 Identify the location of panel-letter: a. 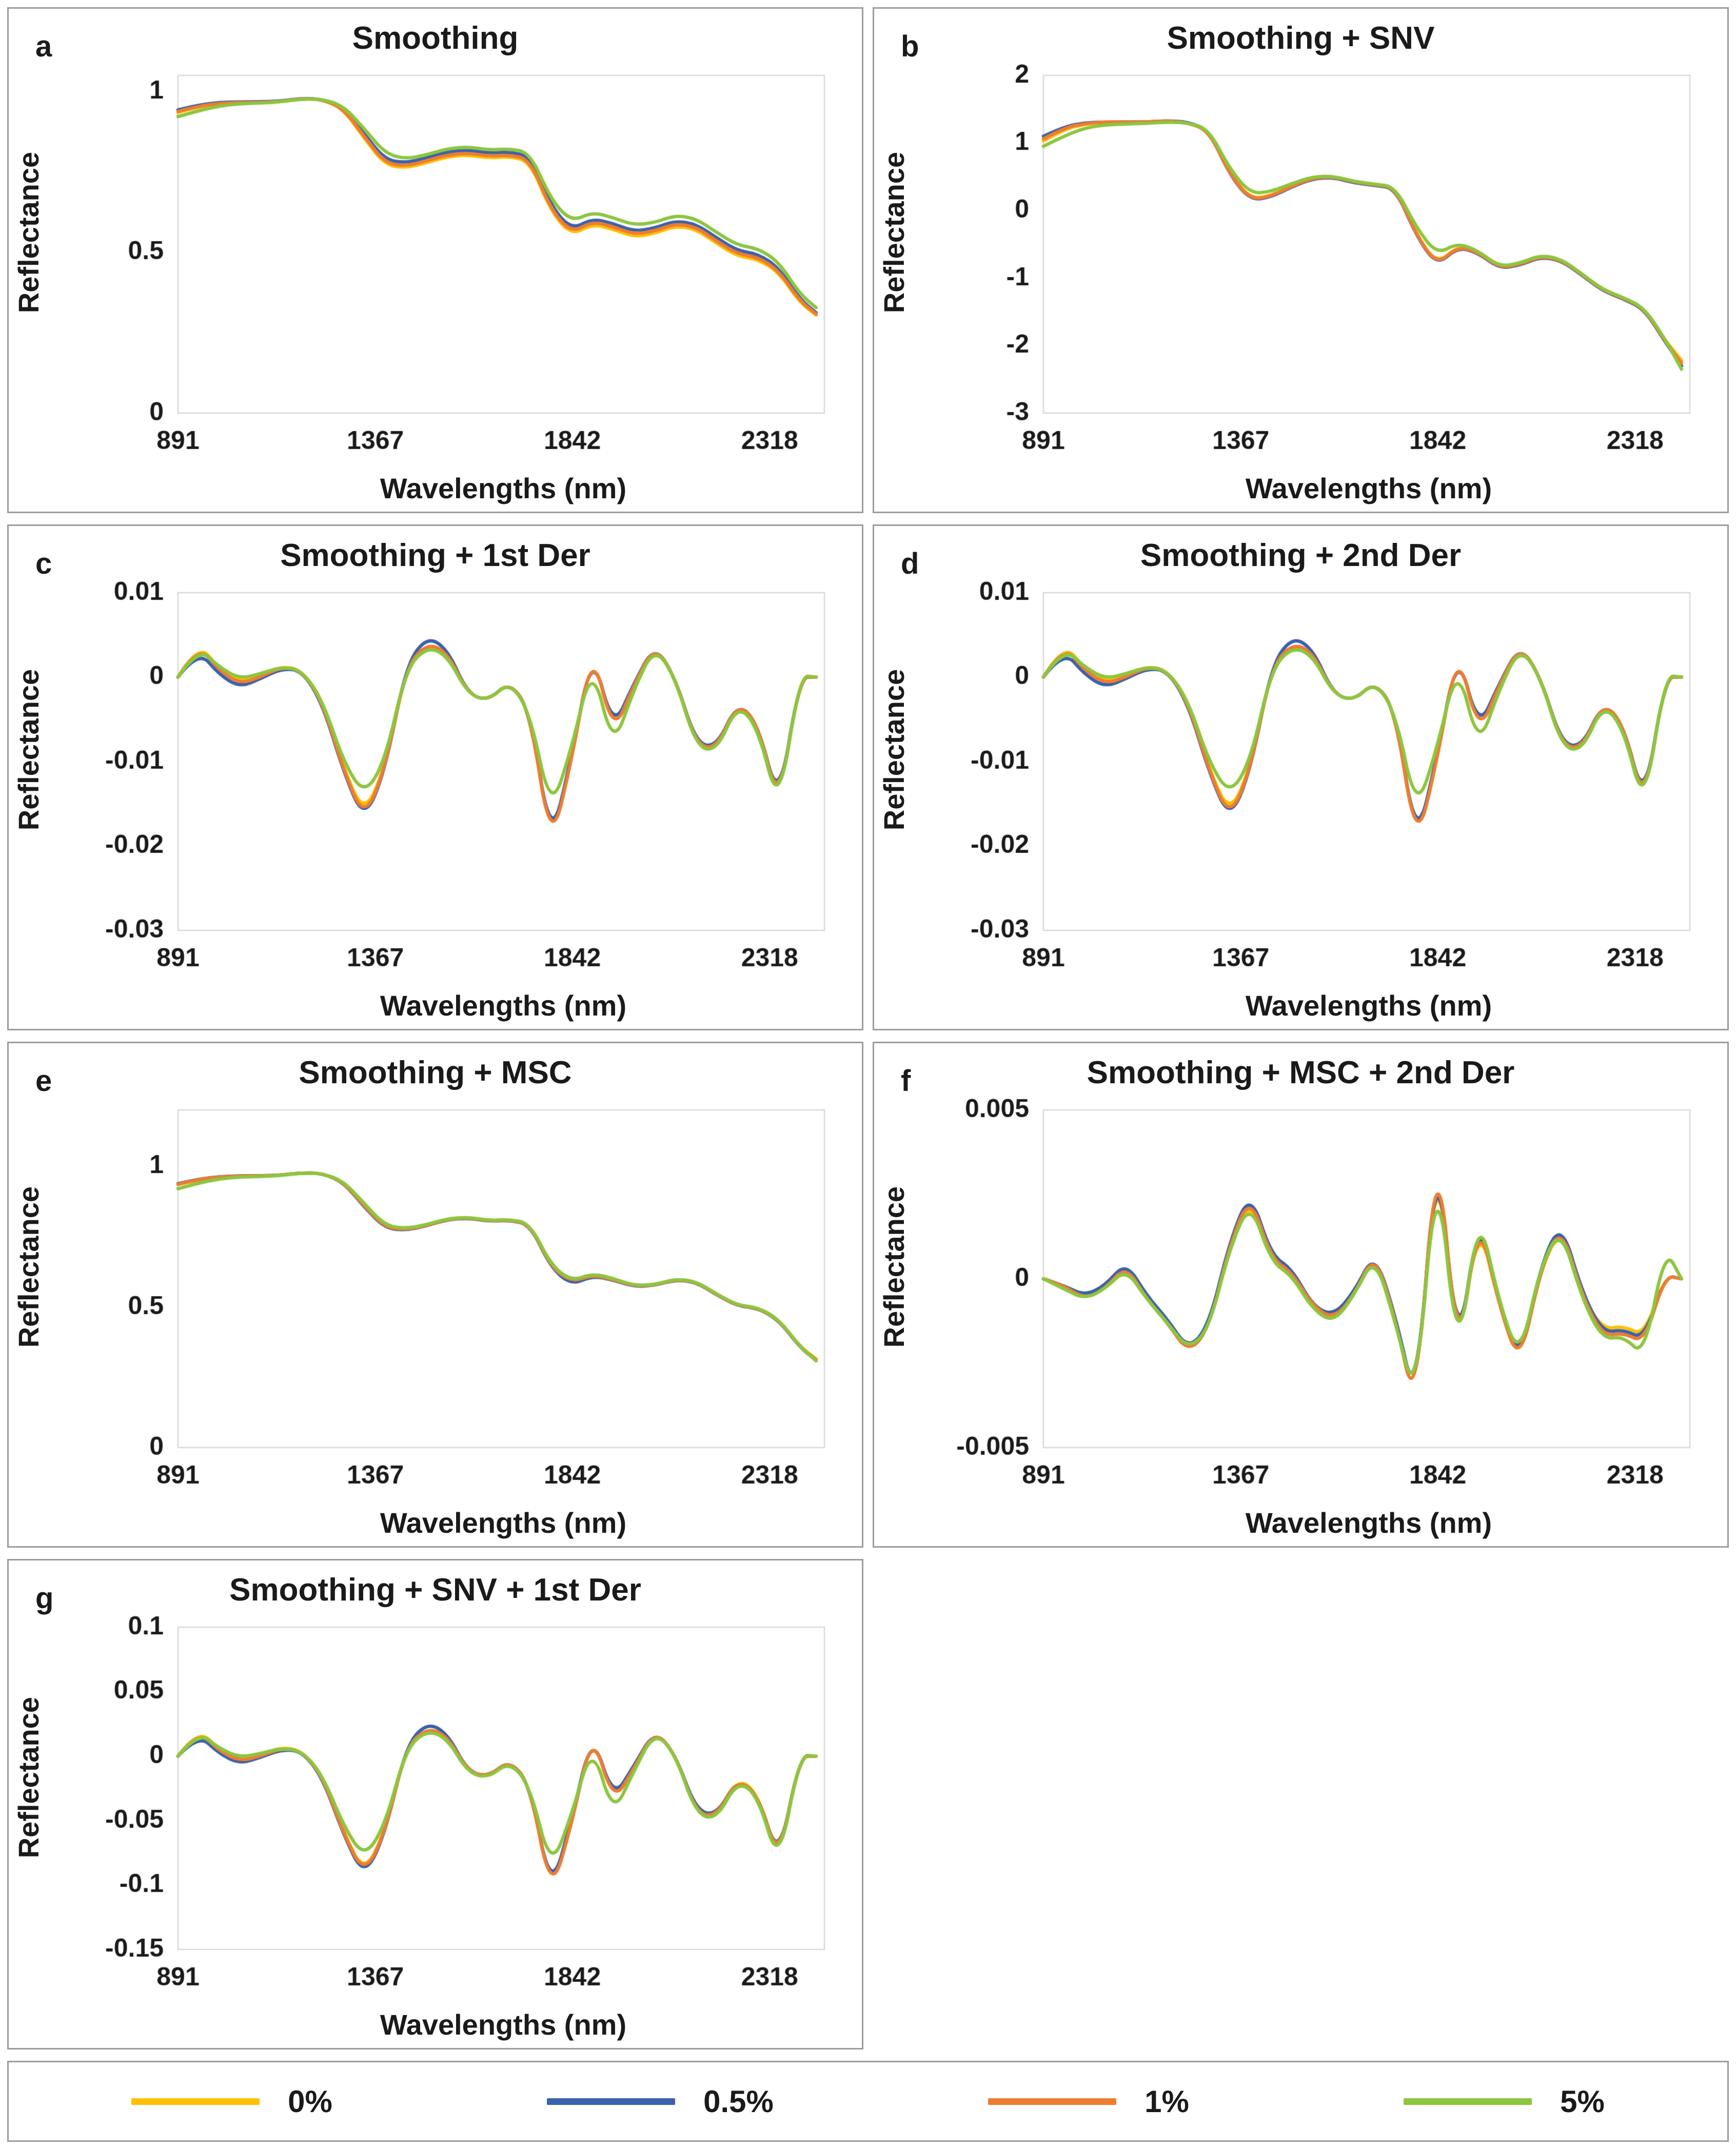
(43, 46).